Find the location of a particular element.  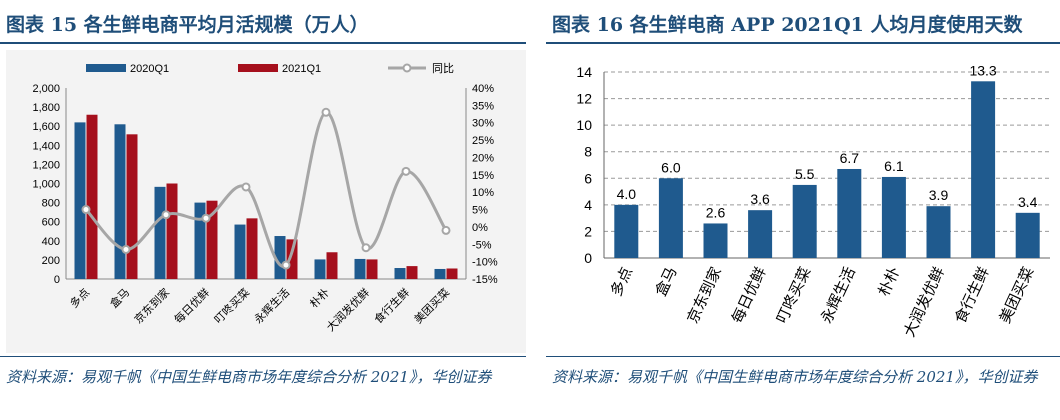

y2-tick-label: -5% is located at coordinates (482, 245).